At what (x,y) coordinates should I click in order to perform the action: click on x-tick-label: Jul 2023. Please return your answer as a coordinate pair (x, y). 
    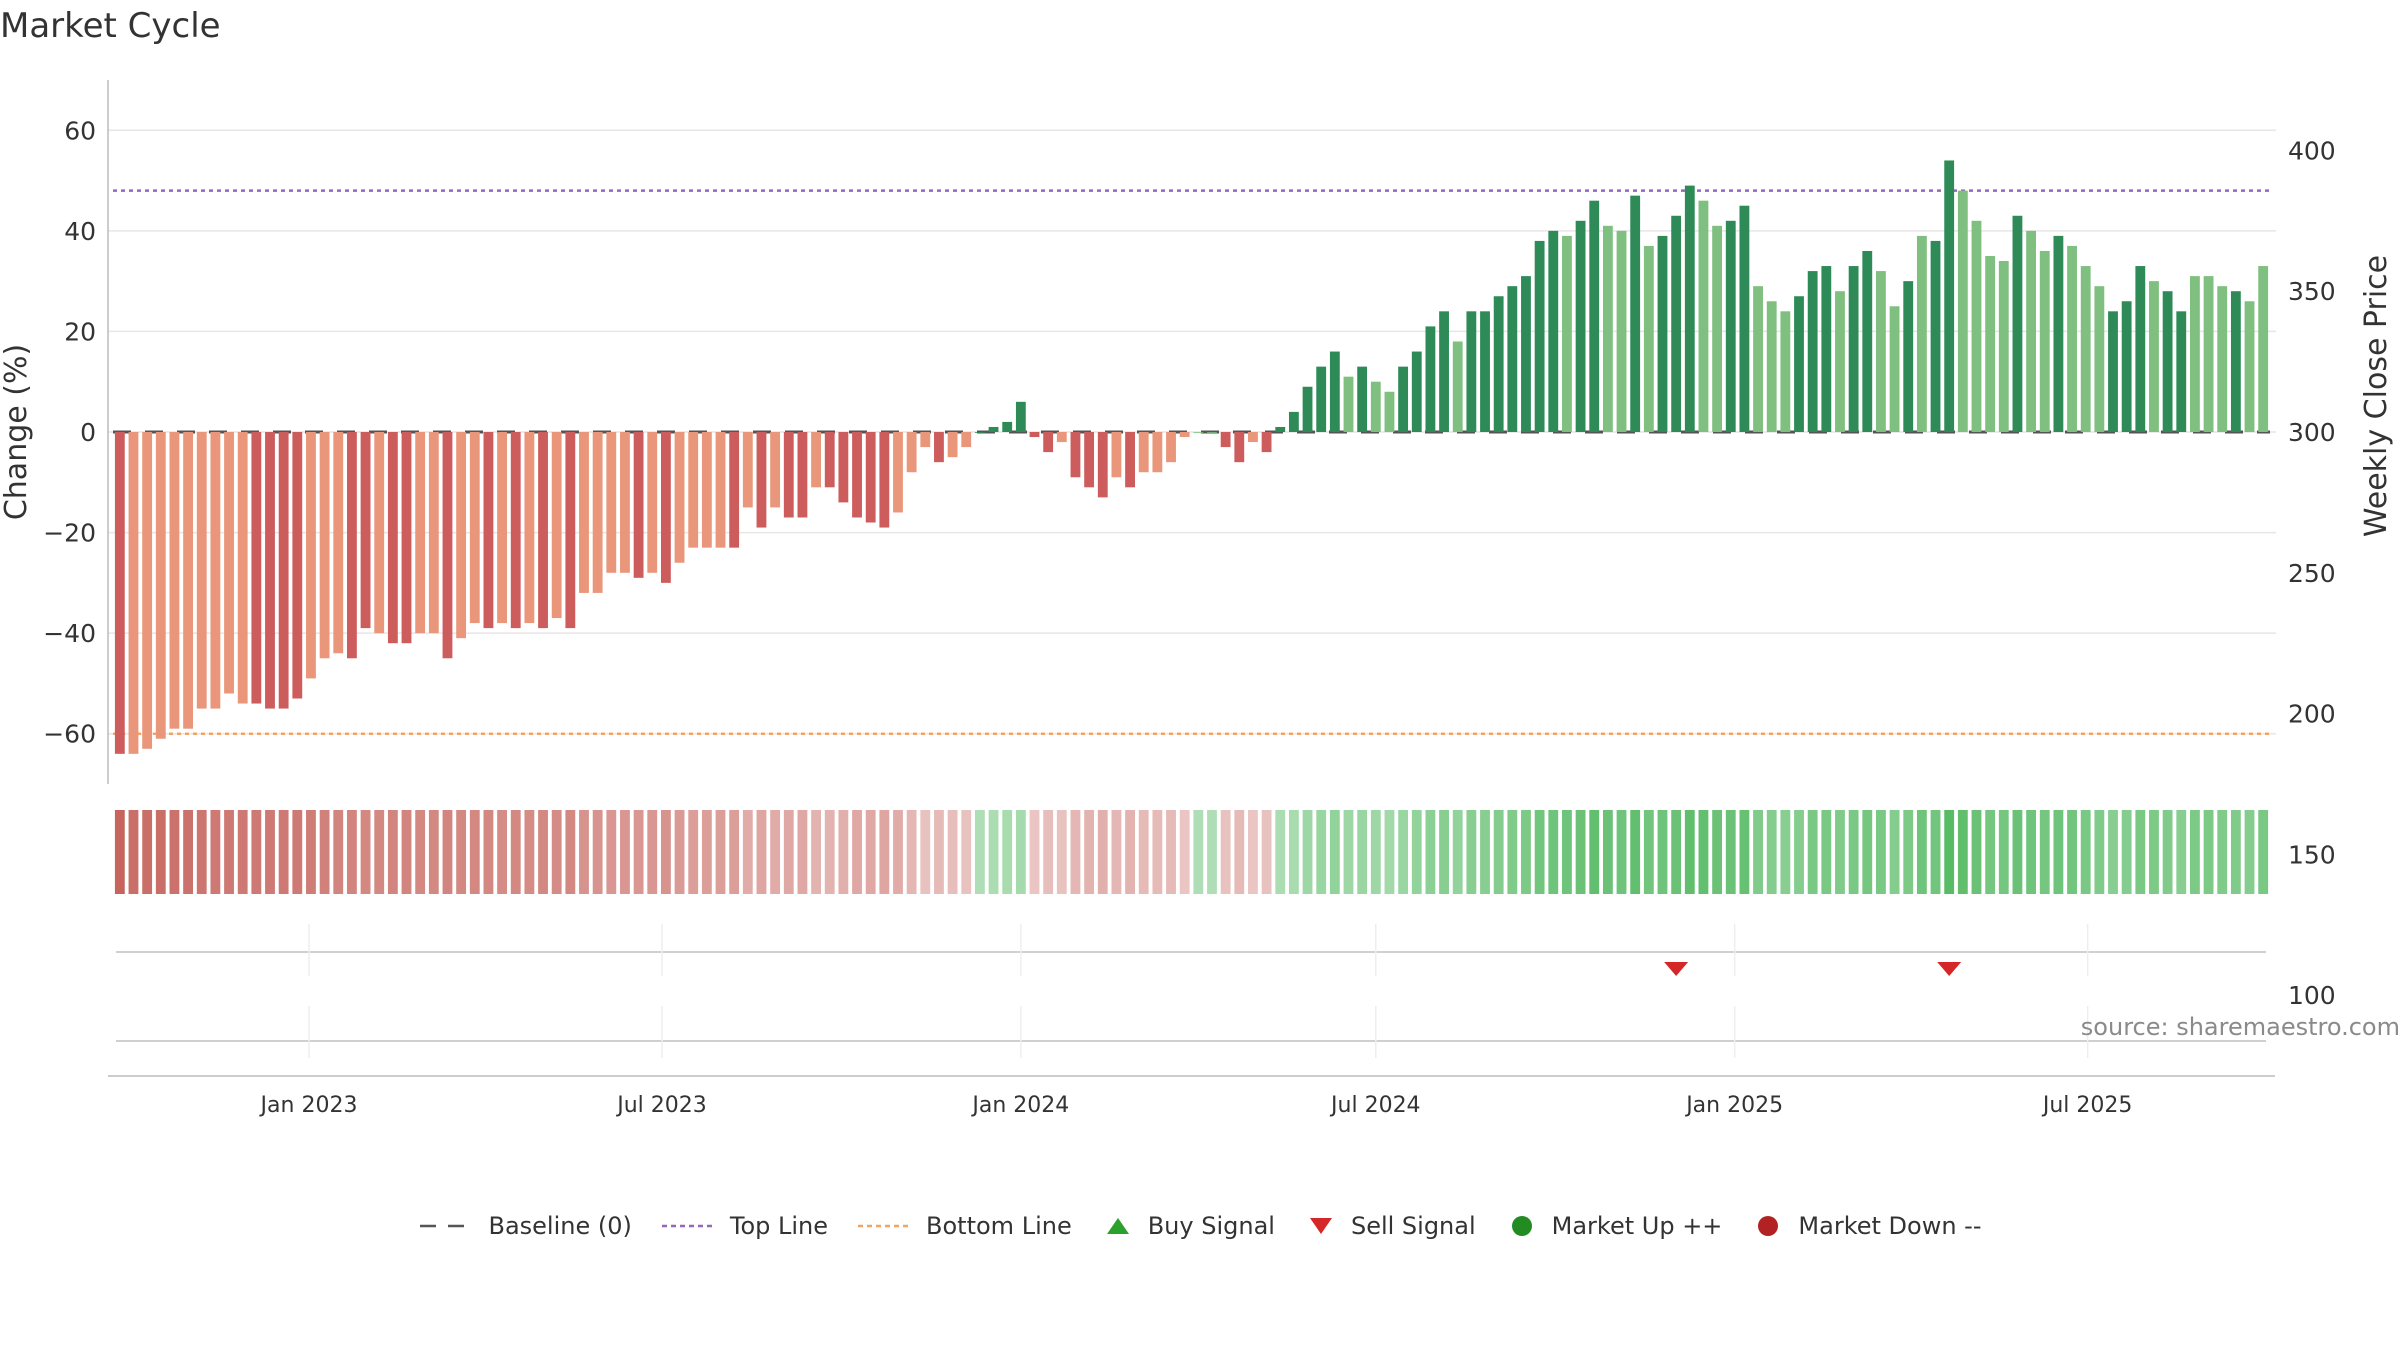
    Looking at the image, I should click on (661, 1105).